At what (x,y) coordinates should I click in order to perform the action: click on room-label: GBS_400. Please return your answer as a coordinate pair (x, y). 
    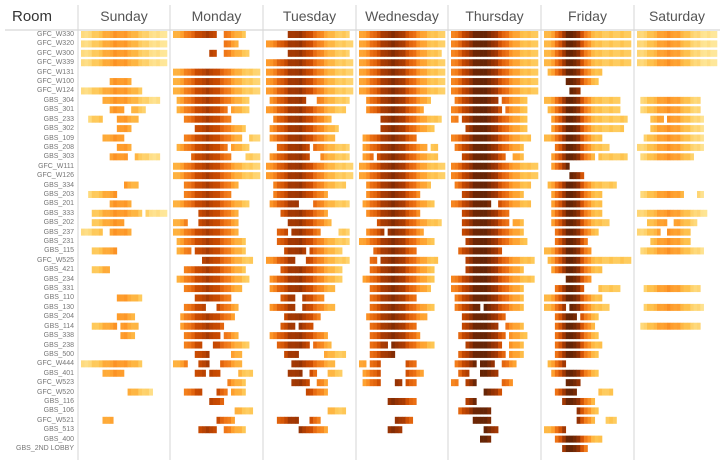
    Looking at the image, I should click on (58, 439).